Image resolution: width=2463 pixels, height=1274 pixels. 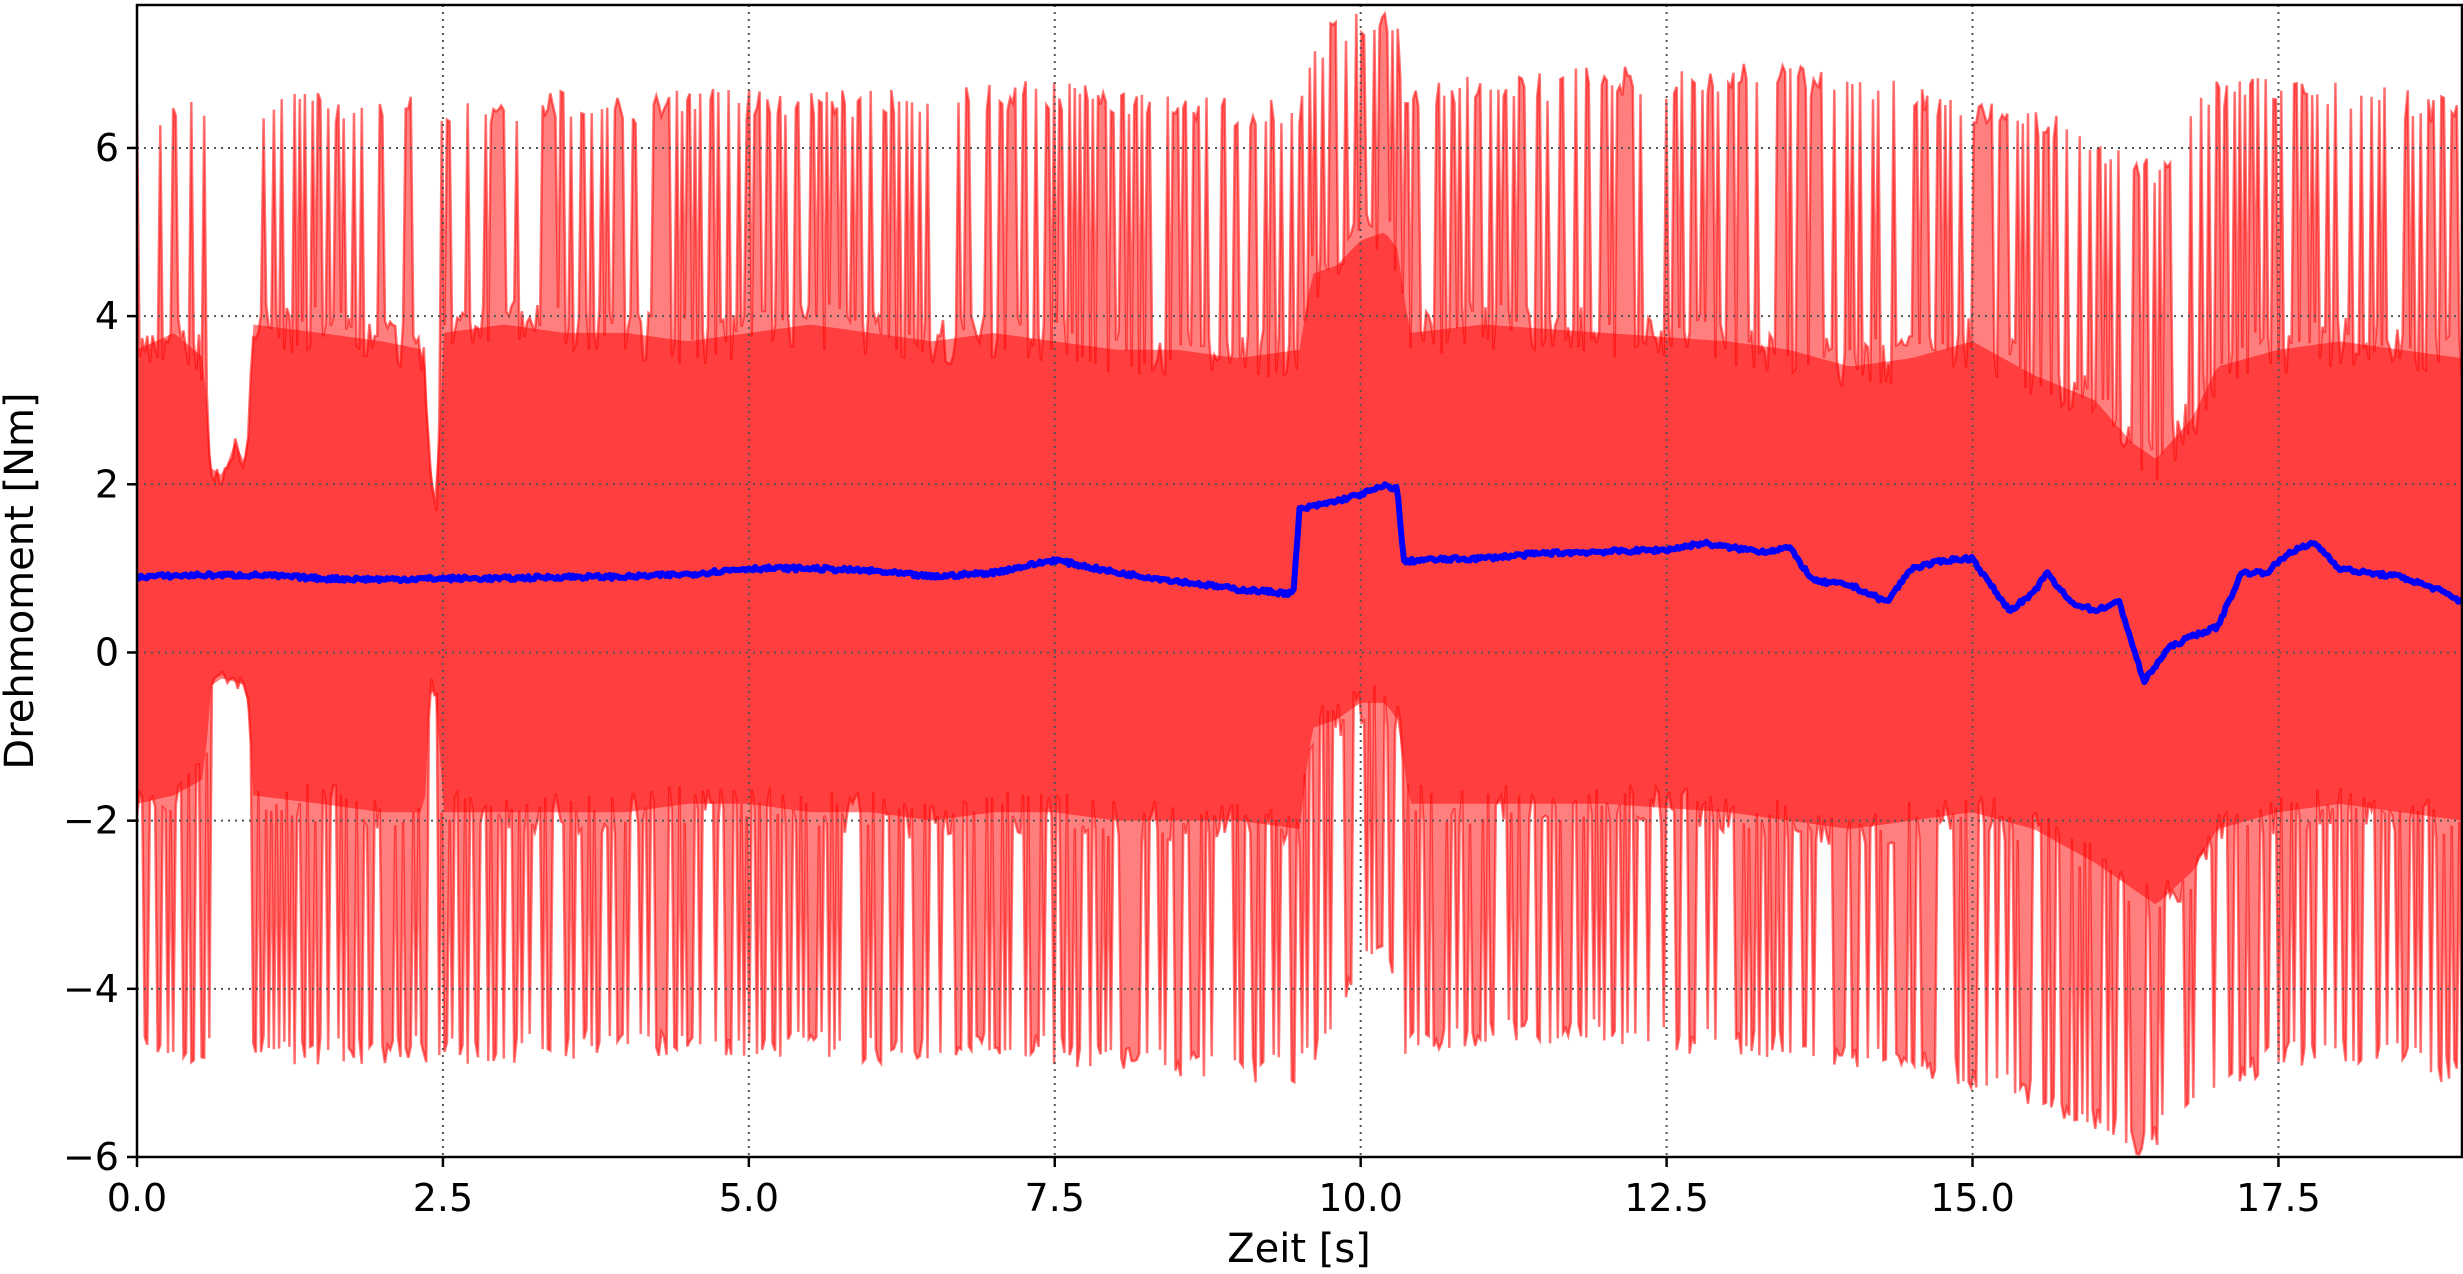 What do you see at coordinates (1666, 1198) in the screenshot?
I see `x-tick-label: 12.5` at bounding box center [1666, 1198].